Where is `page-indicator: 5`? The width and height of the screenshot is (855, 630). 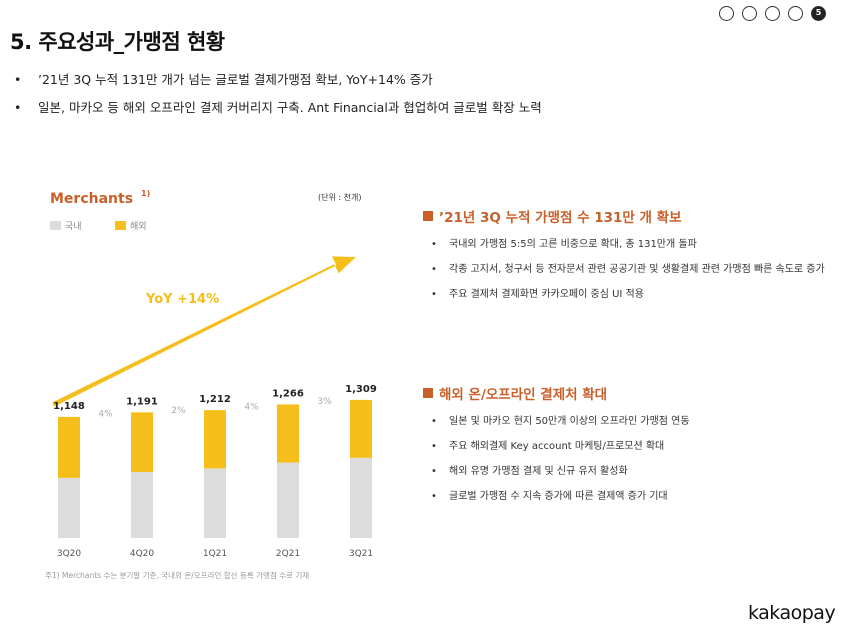
page-indicator: 5 is located at coordinates (772, 13).